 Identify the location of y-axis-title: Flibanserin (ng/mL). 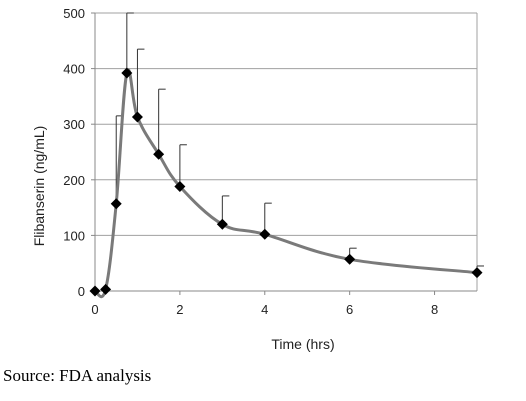
(39, 186).